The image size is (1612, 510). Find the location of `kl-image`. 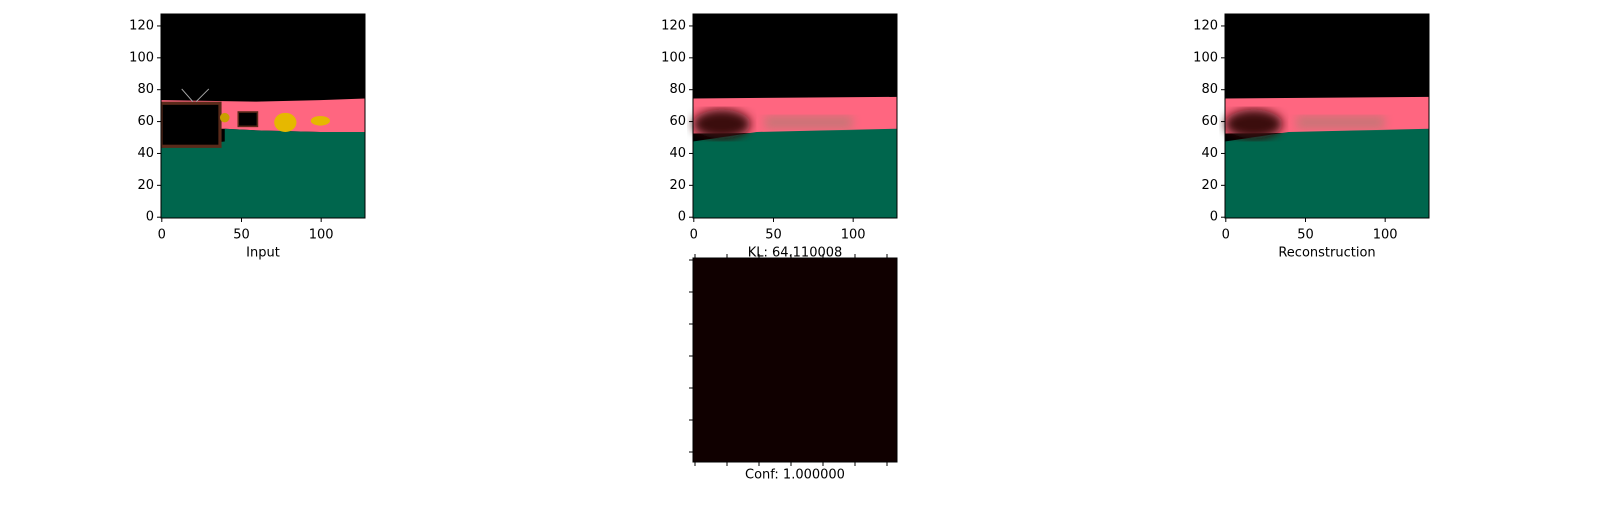

kl-image is located at coordinates (795, 116).